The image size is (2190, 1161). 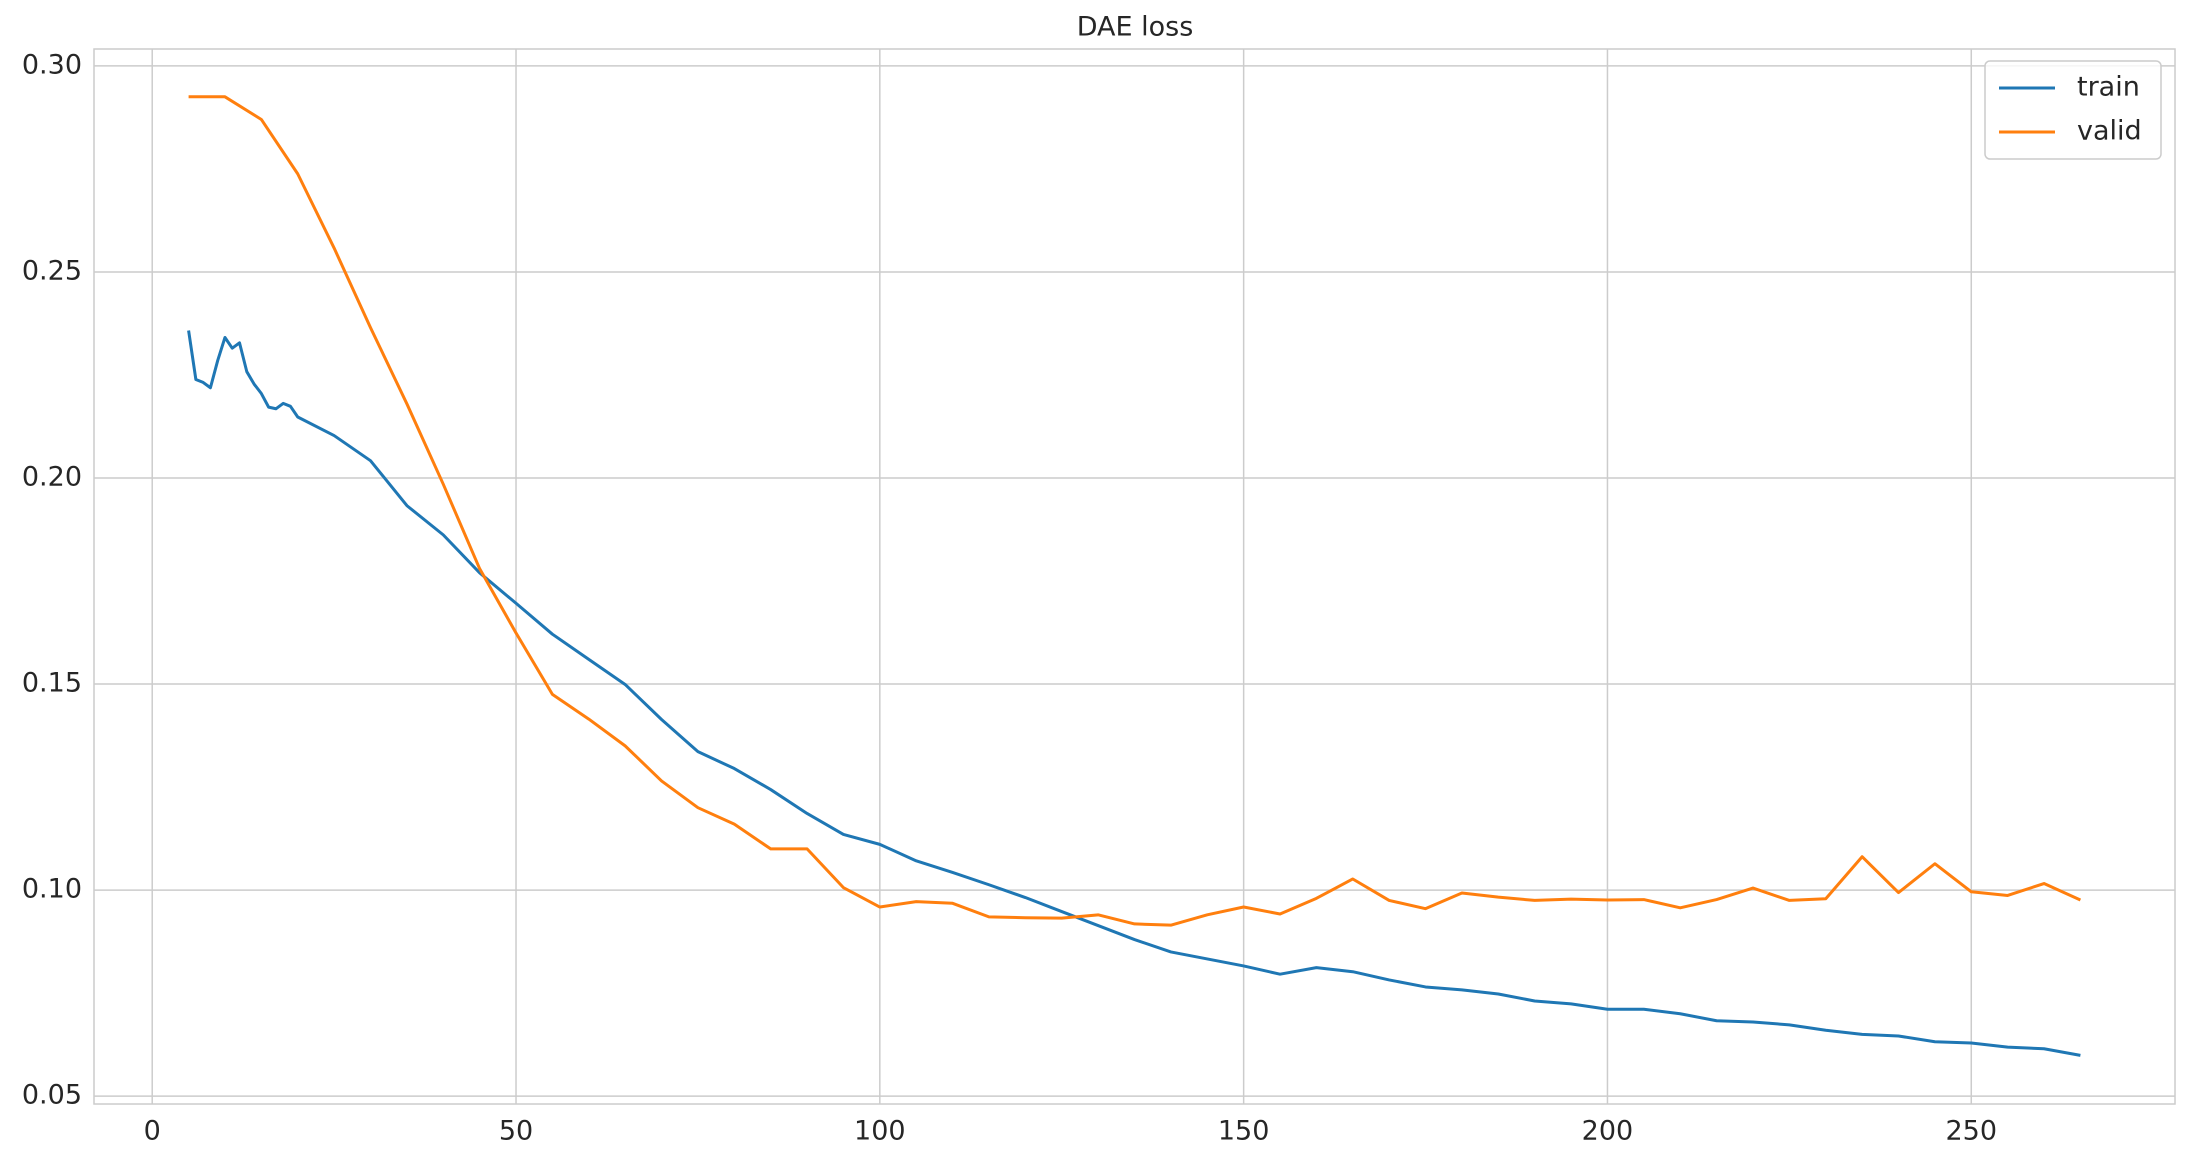 What do you see at coordinates (52, 64) in the screenshot?
I see `y-tick-label: 0.30` at bounding box center [52, 64].